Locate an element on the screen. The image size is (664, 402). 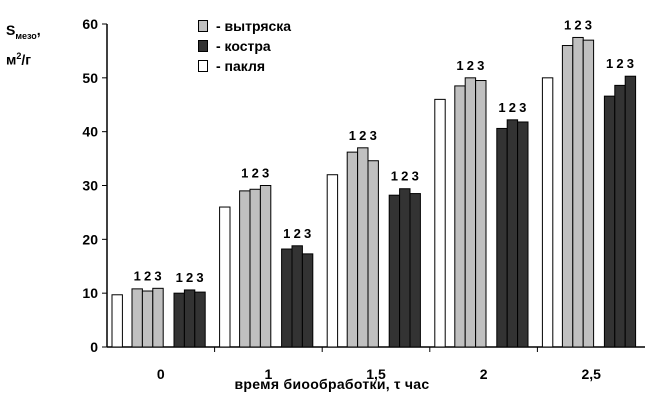
legend-label-paklya: - пакля is located at coordinates (241, 66).